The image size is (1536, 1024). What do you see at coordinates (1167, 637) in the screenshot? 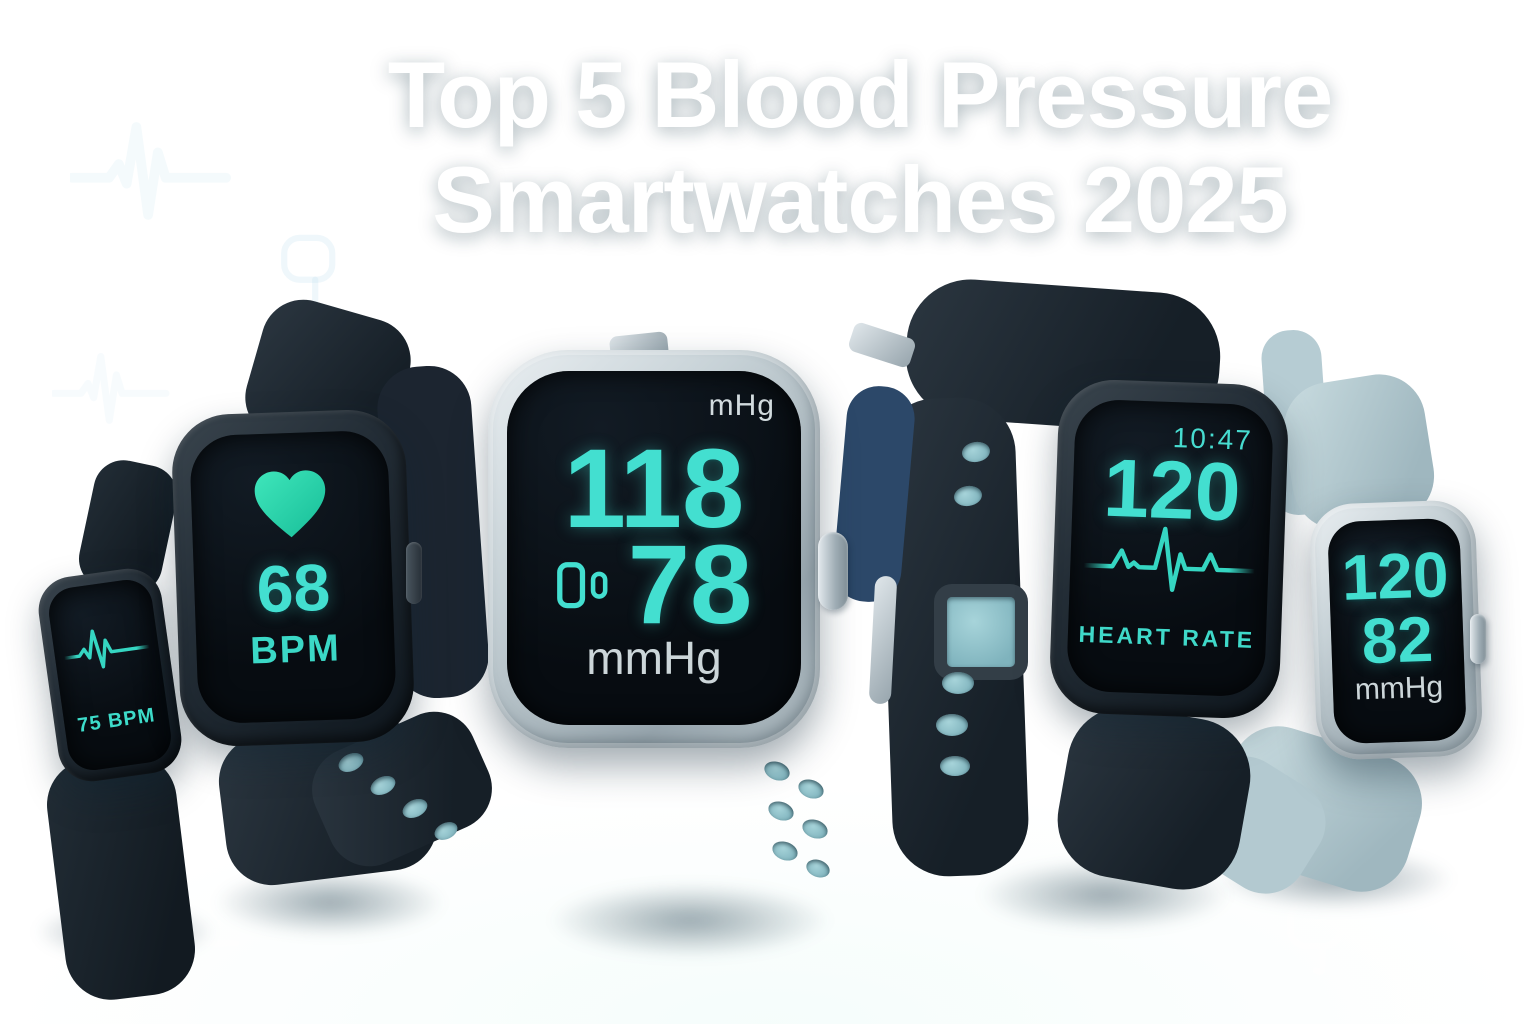
I see `heart-rate-label: HEART RATE` at bounding box center [1167, 637].